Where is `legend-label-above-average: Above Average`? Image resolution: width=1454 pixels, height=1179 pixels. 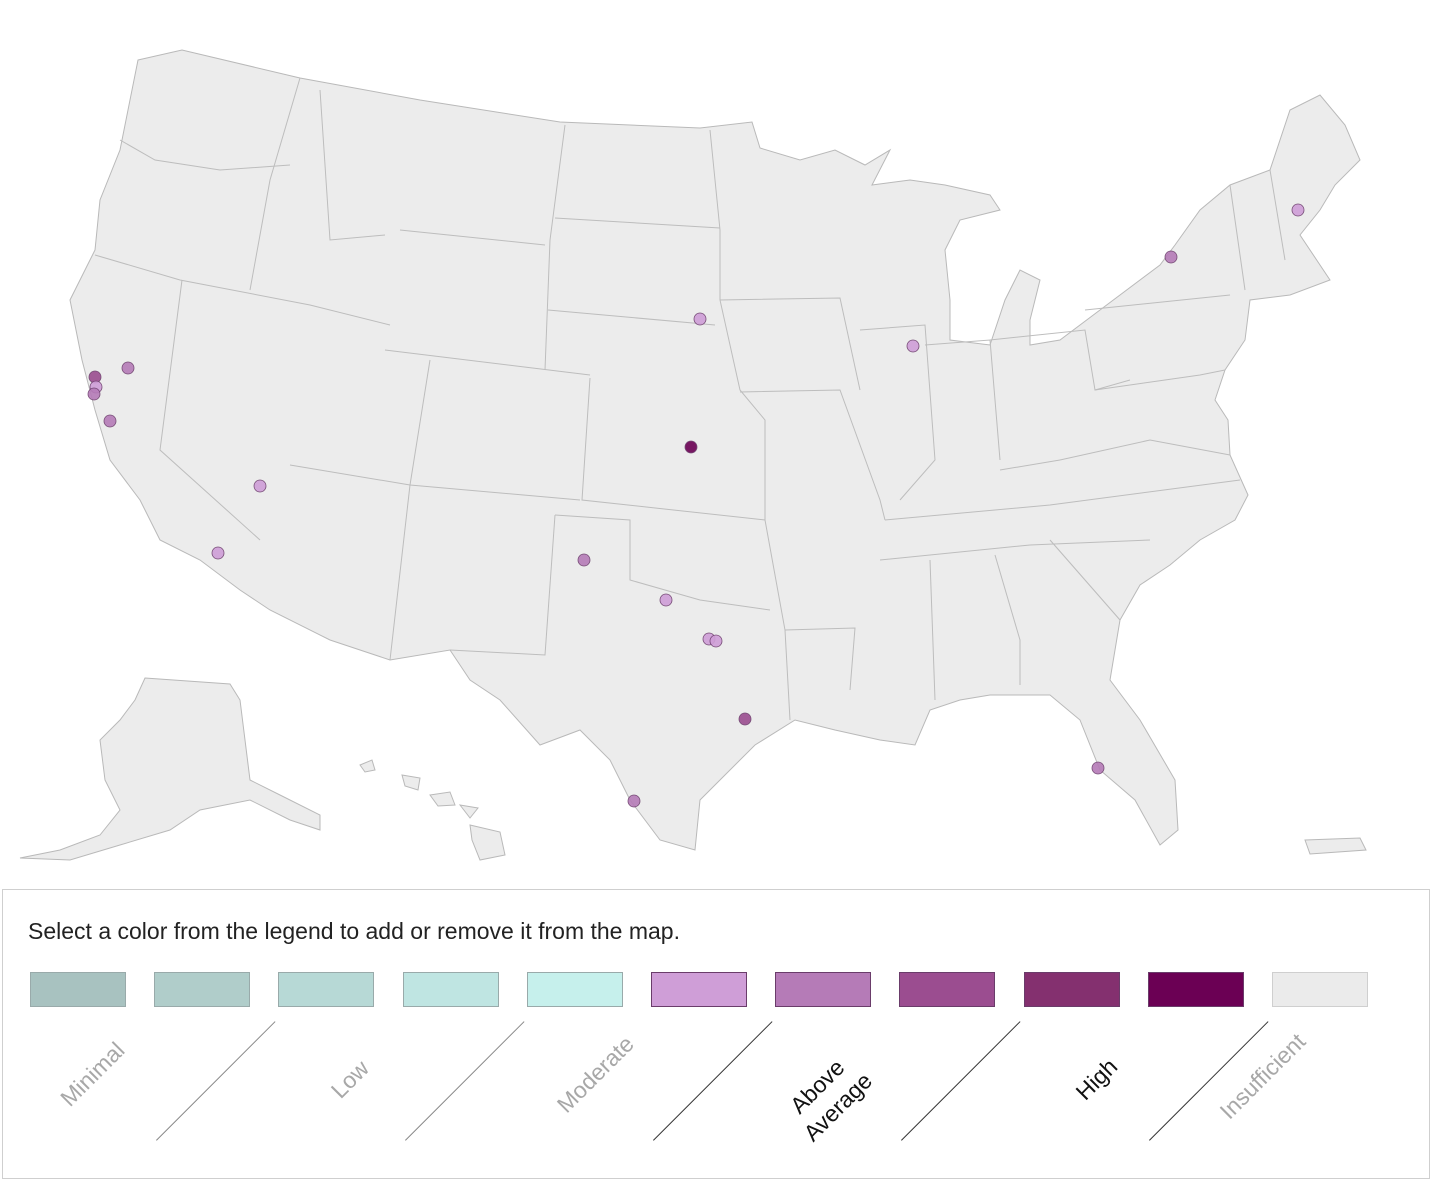
legend-label-above-average: Above Average is located at coordinates (827, 1096).